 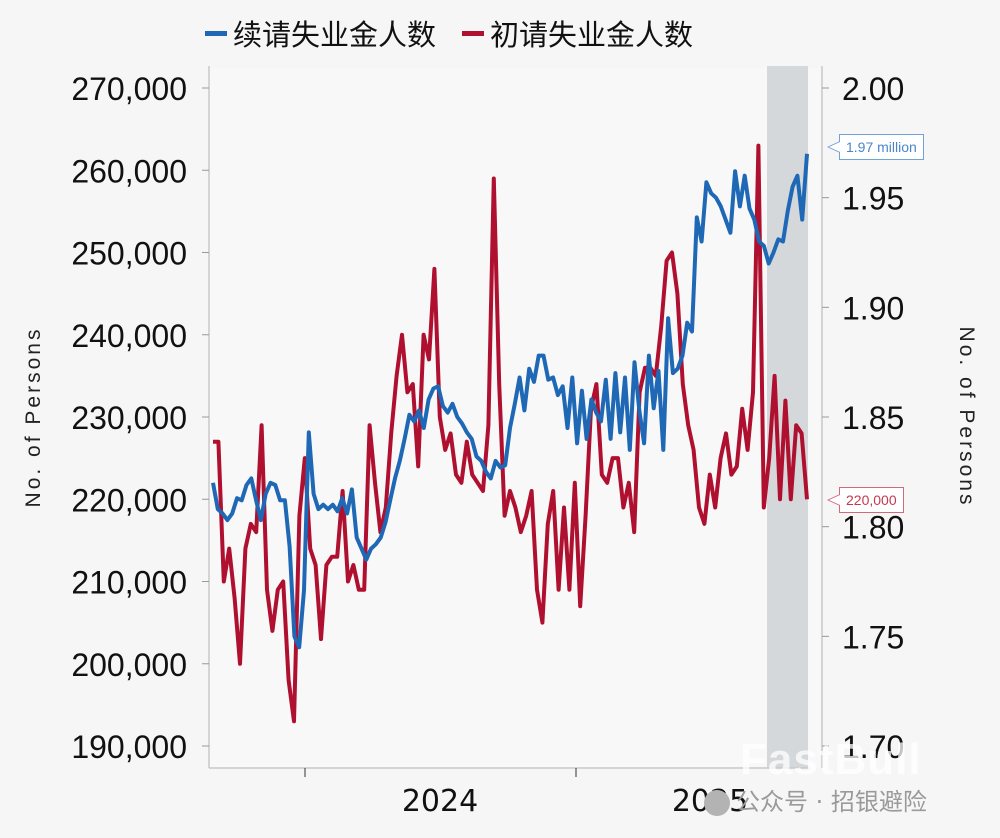 I want to click on right-axis-tick-label: 2.00, so click(x=873, y=89).